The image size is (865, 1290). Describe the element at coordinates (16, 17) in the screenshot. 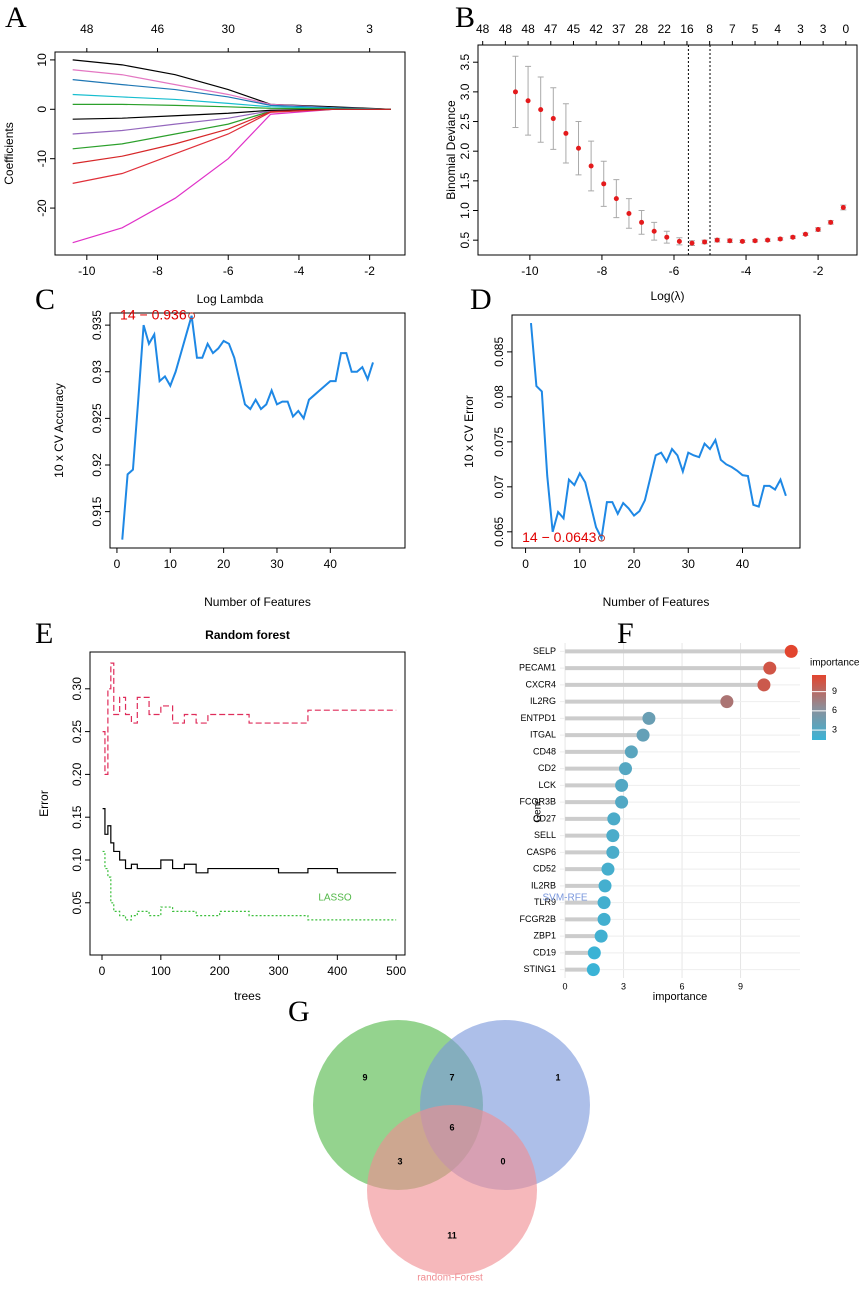

I see `panel-letter: A` at that location.